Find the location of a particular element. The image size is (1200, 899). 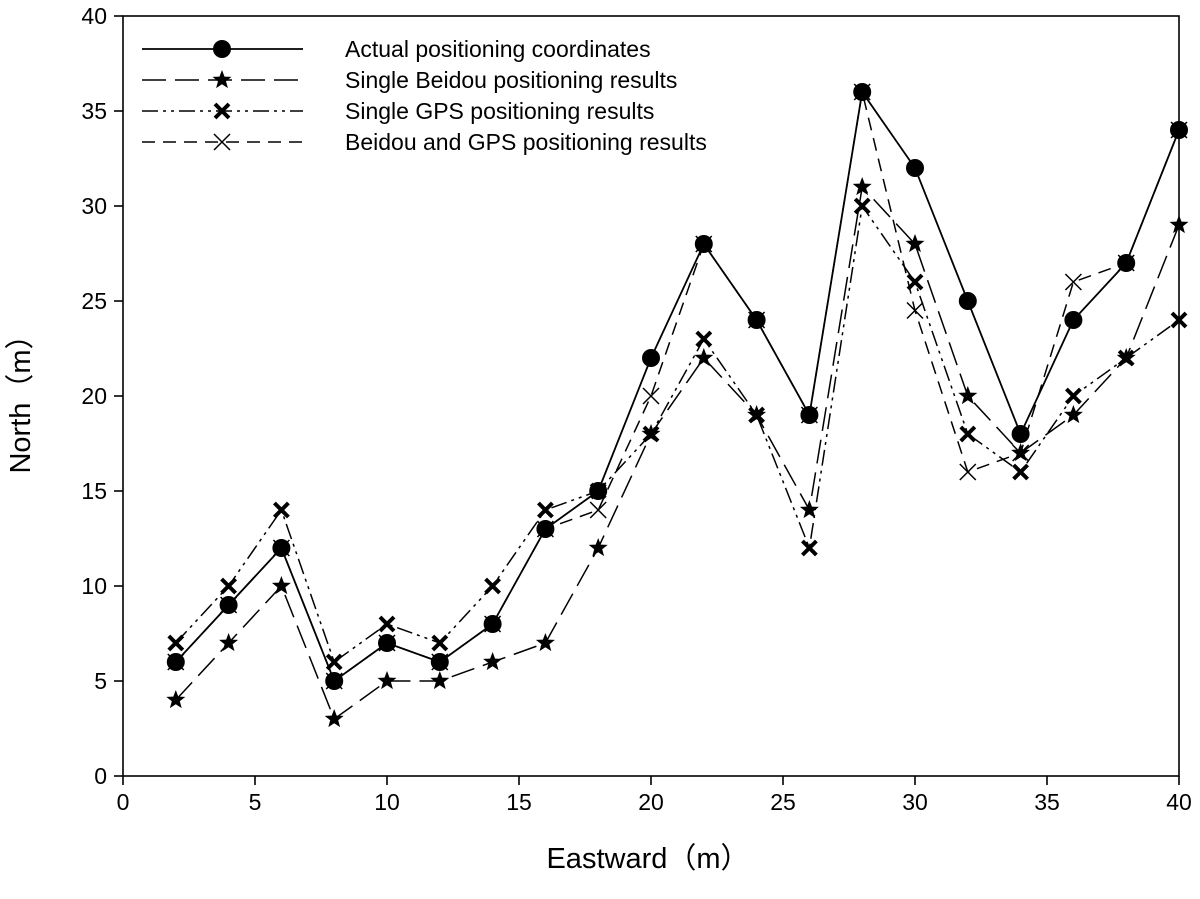

x-tick-label: 5 is located at coordinates (255, 802).